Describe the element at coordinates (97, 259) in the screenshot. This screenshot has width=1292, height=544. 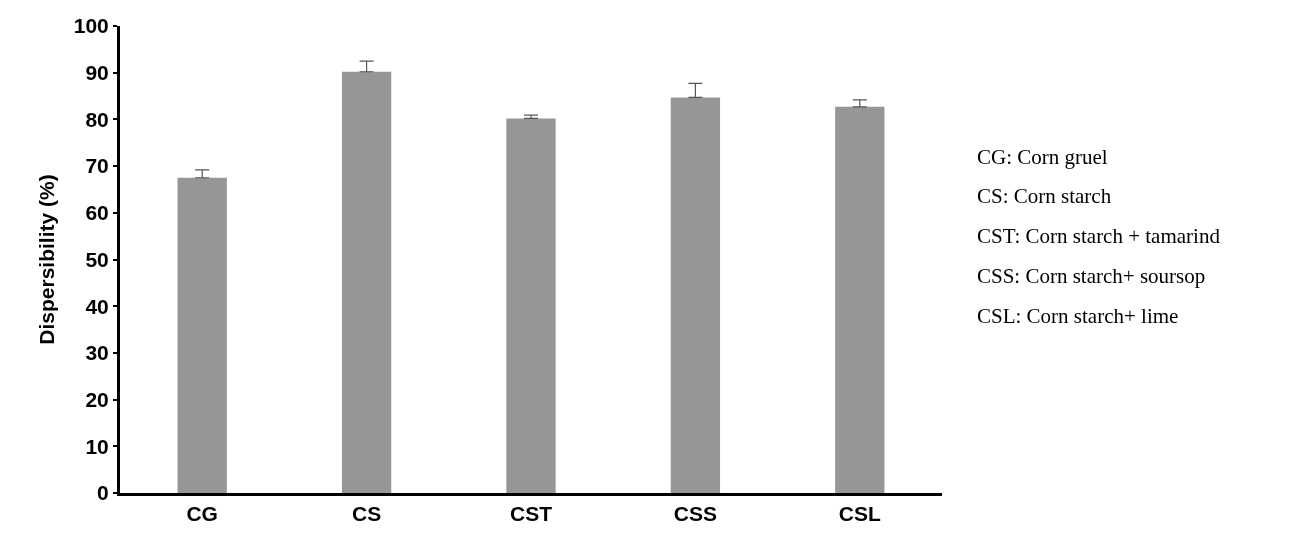
I see `y-tick-label: 50` at that location.